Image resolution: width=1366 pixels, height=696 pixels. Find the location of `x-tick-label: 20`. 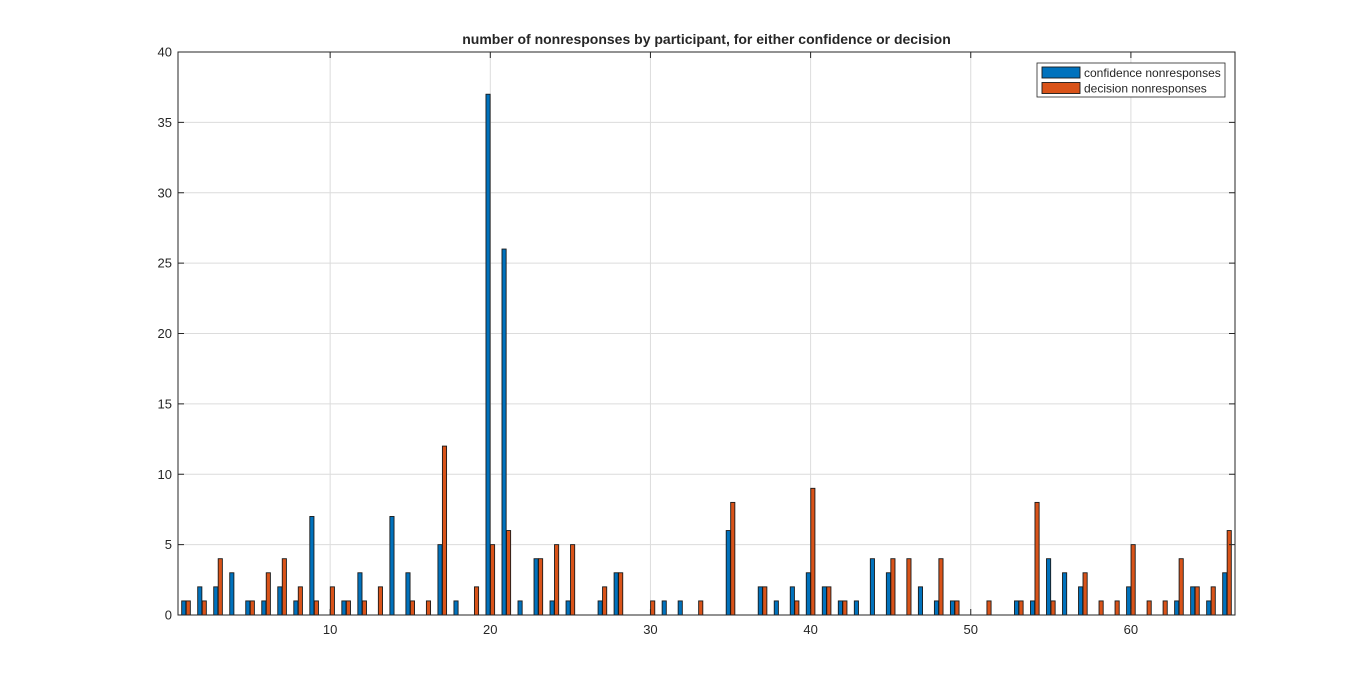

x-tick-label: 20 is located at coordinates (490, 629).